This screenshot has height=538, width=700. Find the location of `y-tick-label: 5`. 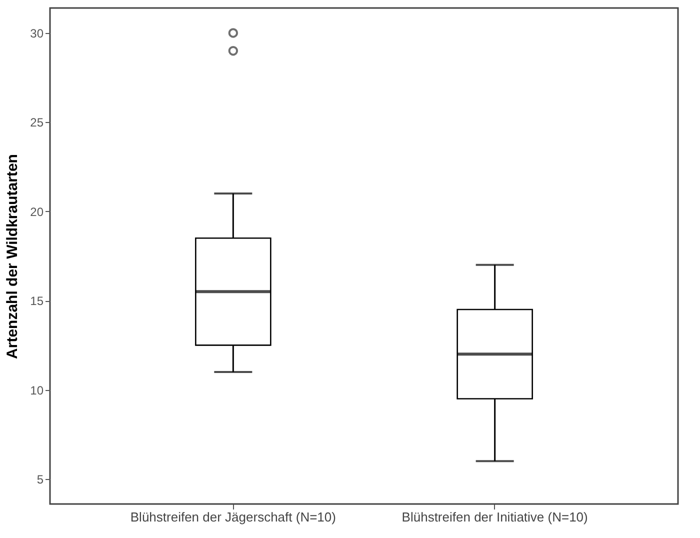

y-tick-label: 5 is located at coordinates (40, 479).